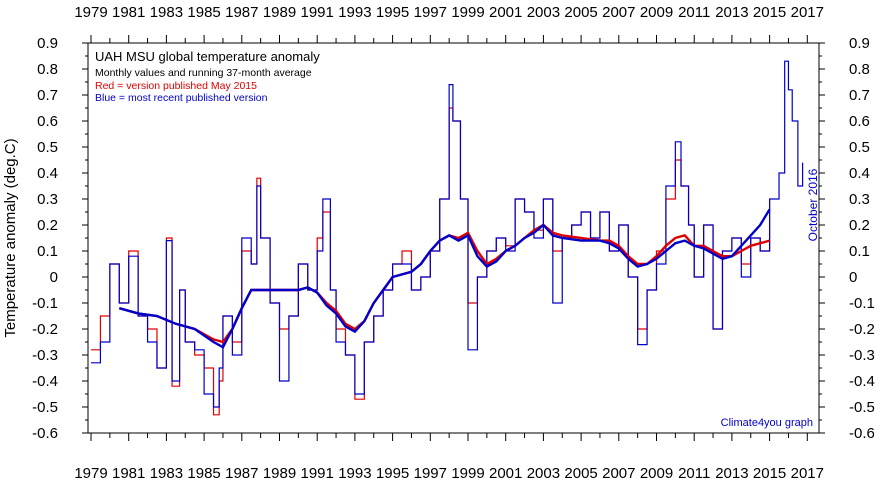 The width and height of the screenshot is (880, 481). Describe the element at coordinates (279, 12) in the screenshot. I see `x-tick-label-top: 1989` at that location.